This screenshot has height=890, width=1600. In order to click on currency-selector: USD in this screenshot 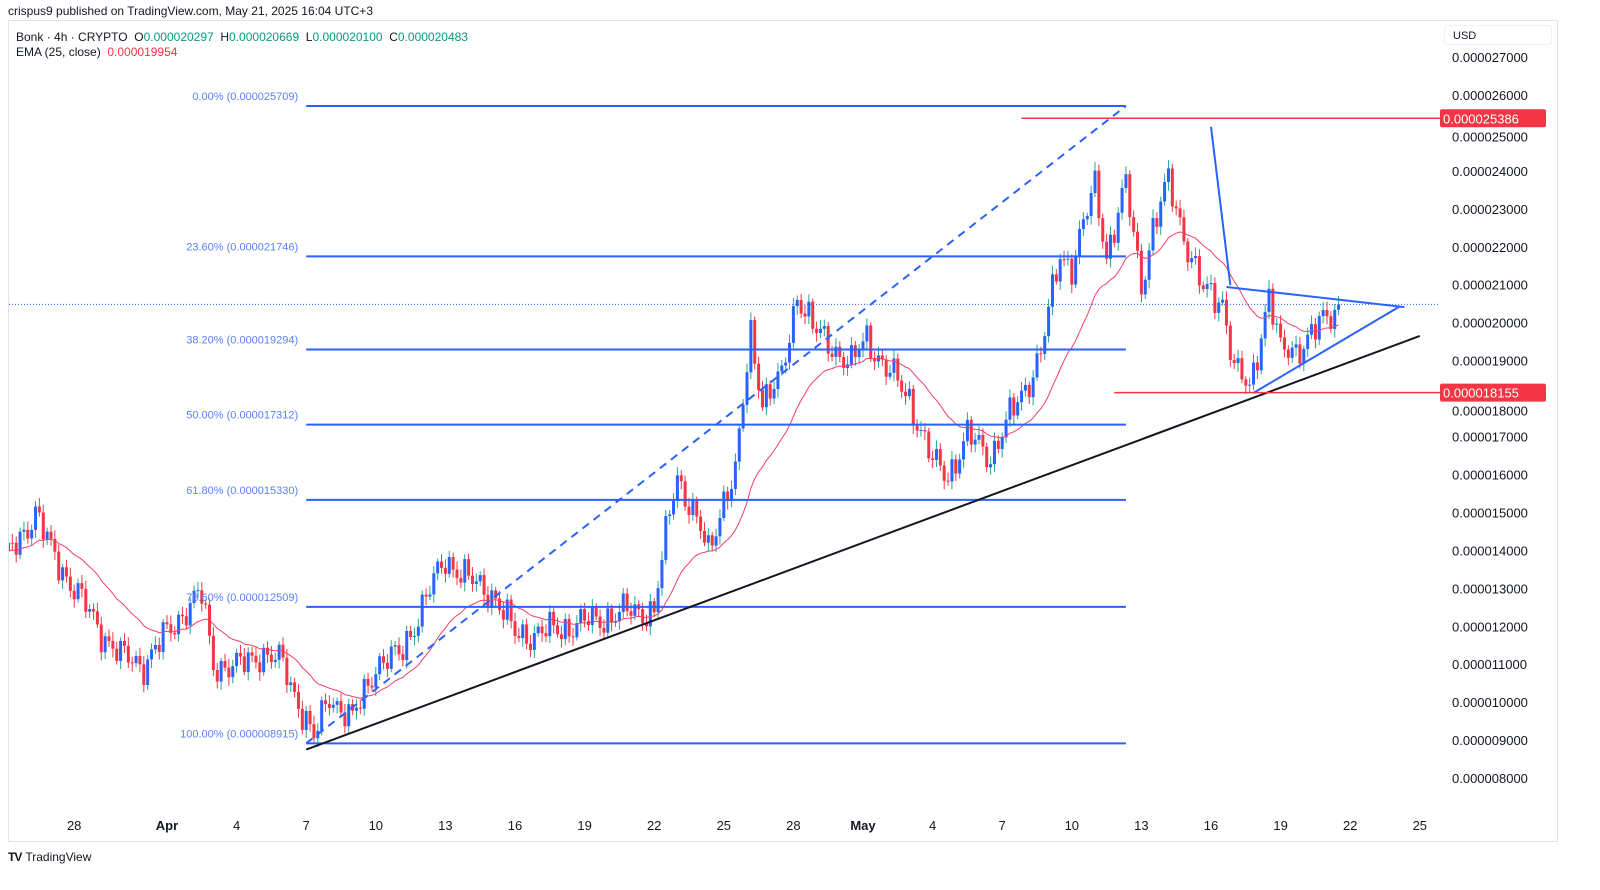, I will do `click(1498, 35)`.